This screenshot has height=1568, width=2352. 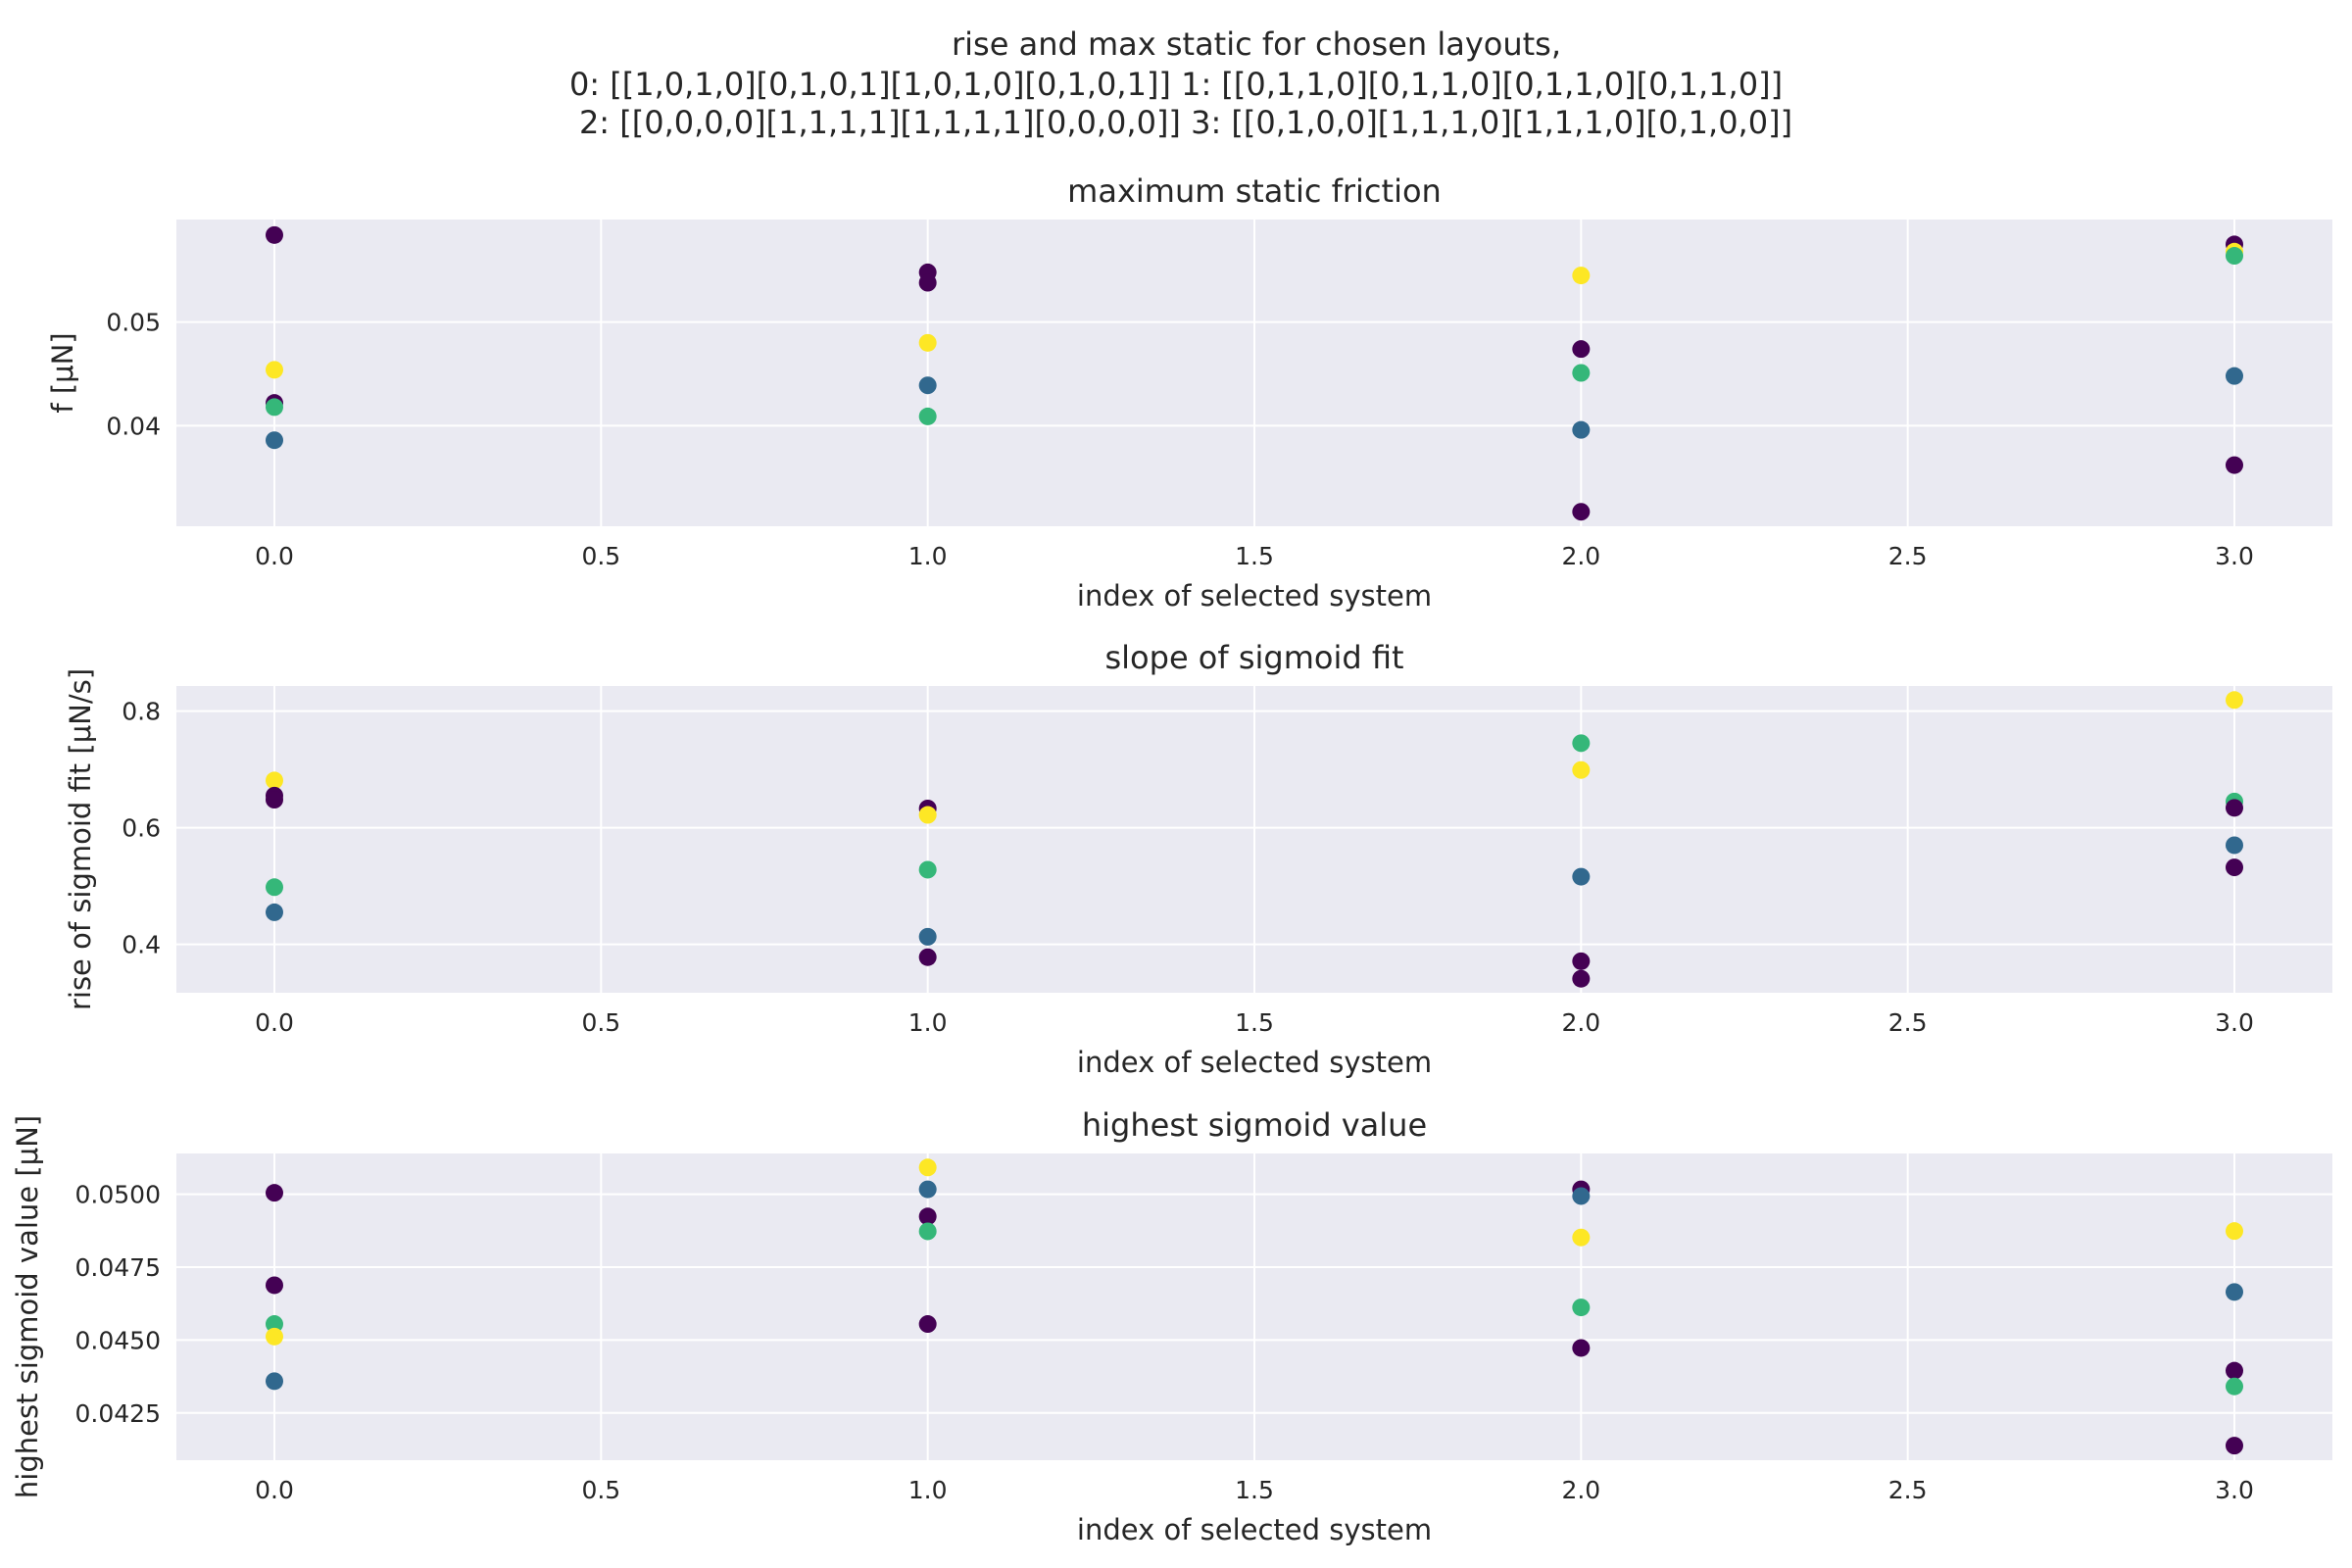 I want to click on y-tick-label: 0.04, so click(x=133, y=426).